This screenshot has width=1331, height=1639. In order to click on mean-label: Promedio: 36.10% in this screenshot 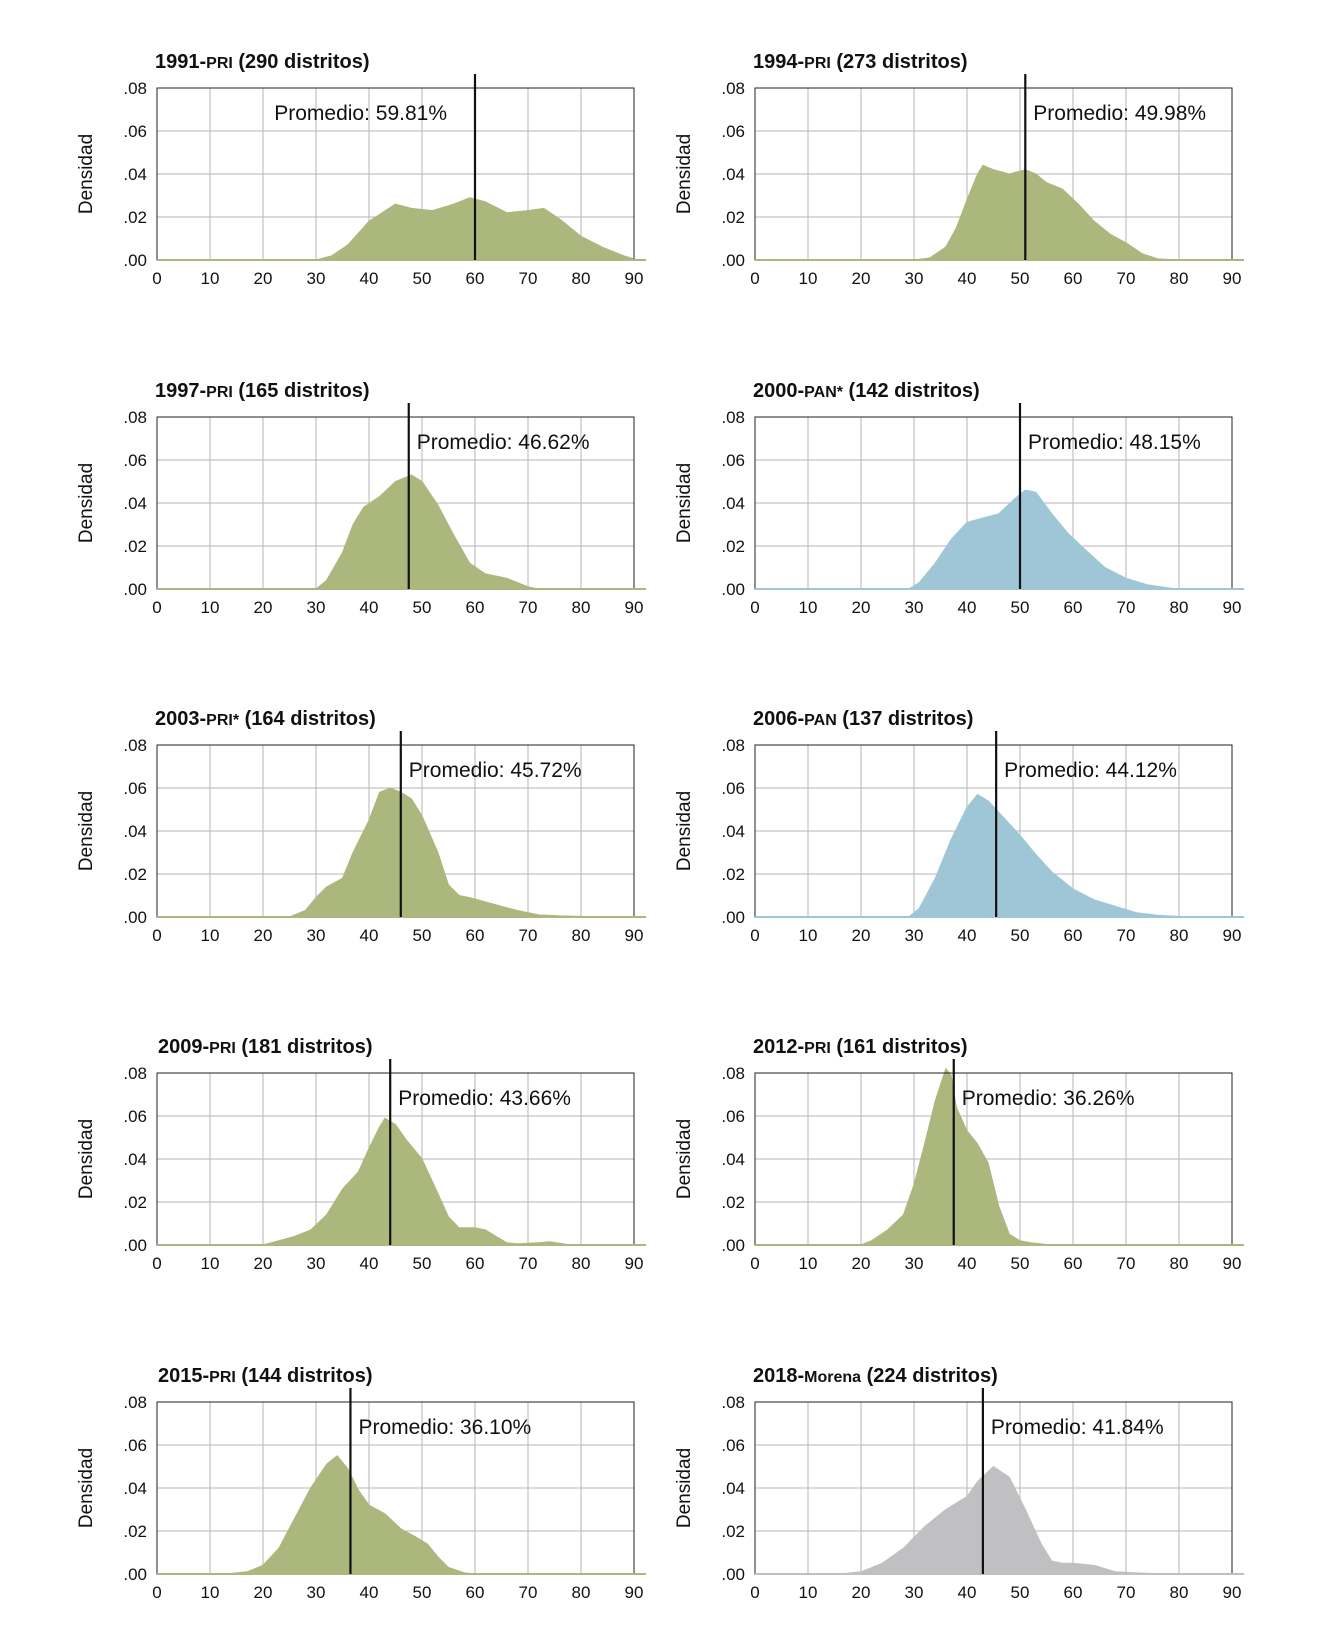, I will do `click(444, 1427)`.